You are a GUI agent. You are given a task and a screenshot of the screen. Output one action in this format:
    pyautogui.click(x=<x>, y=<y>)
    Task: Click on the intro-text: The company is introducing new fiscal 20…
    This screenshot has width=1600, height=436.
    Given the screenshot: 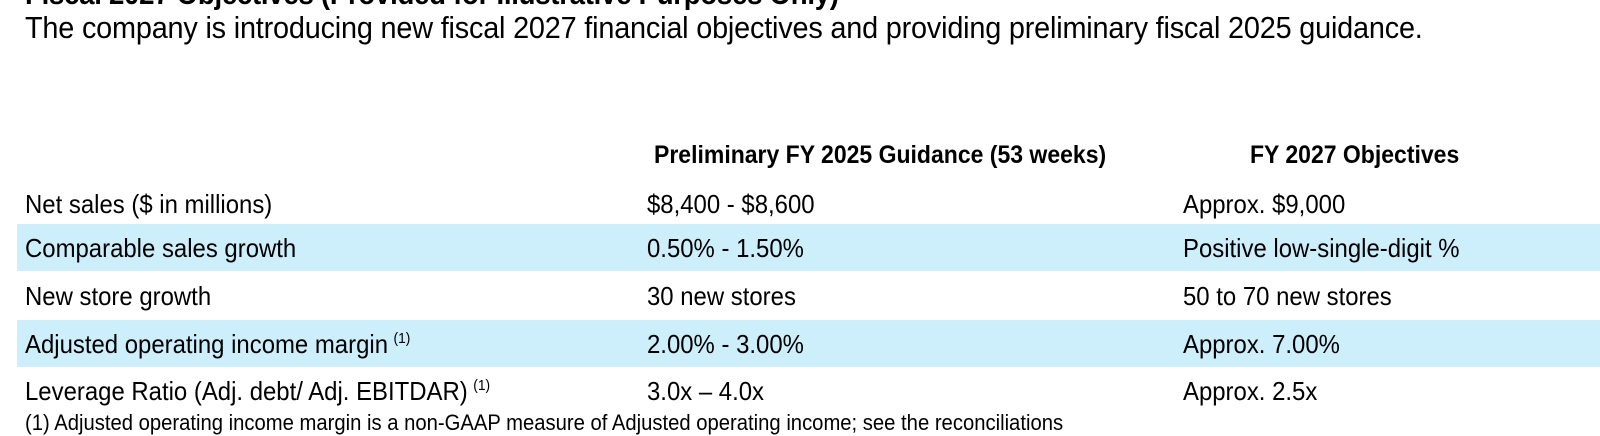 What is the action you would take?
    pyautogui.click(x=724, y=27)
    